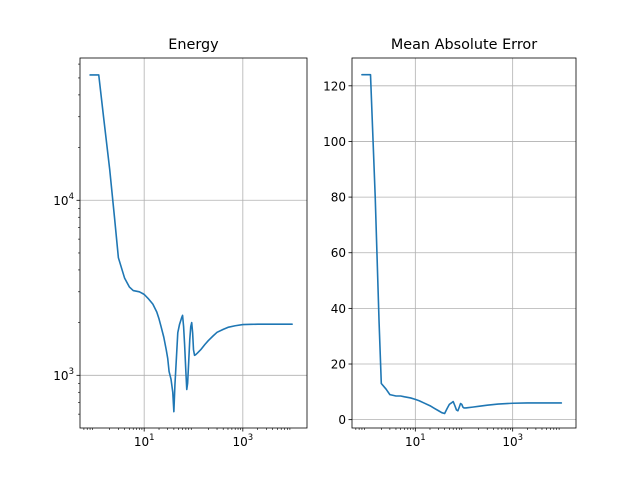 The width and height of the screenshot is (640, 480). I want to click on energy-y-tick-label: 10³, so click(63, 375).